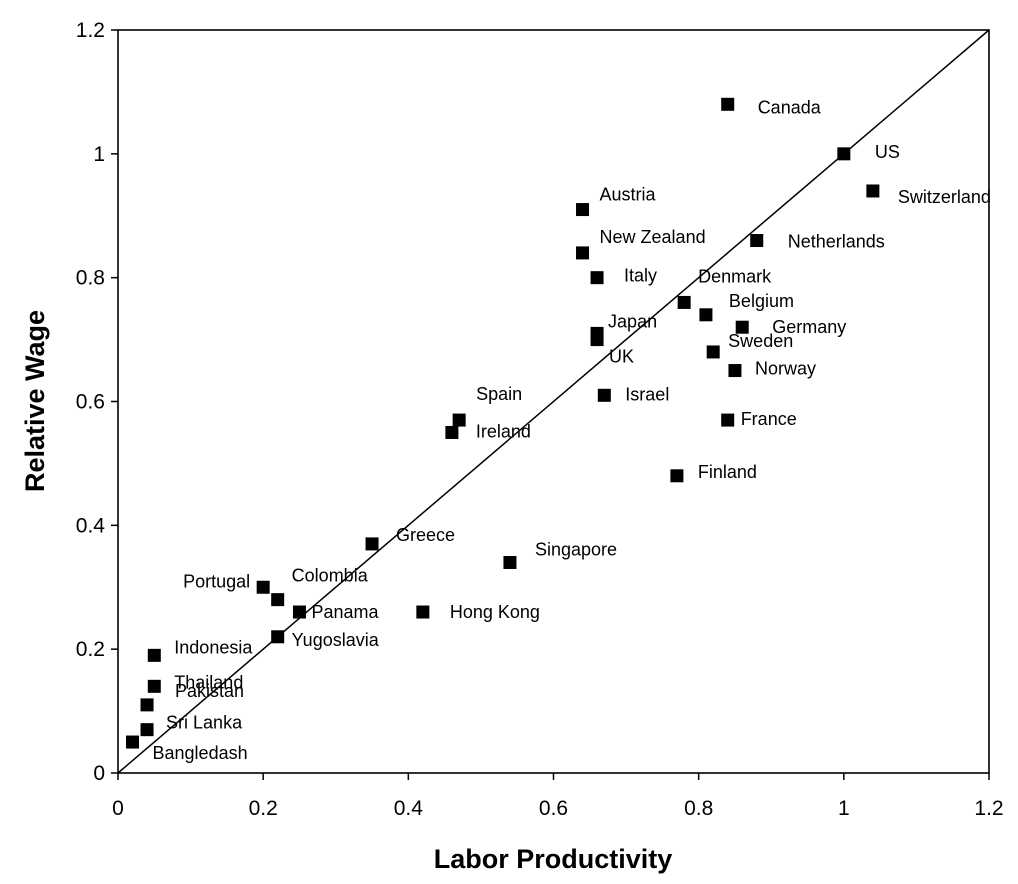 This screenshot has width=1018, height=884. What do you see at coordinates (653, 237) in the screenshot?
I see `data-point-label: New Zealand` at bounding box center [653, 237].